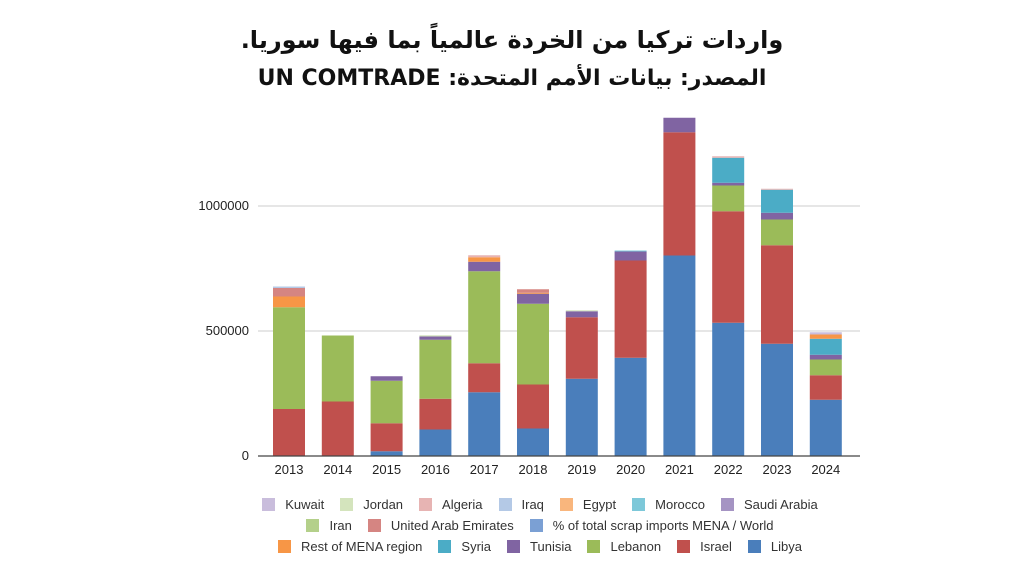 The height and width of the screenshot is (581, 1024). Describe the element at coordinates (435, 369) in the screenshot. I see `bar-segment-lebanon-2016` at that location.